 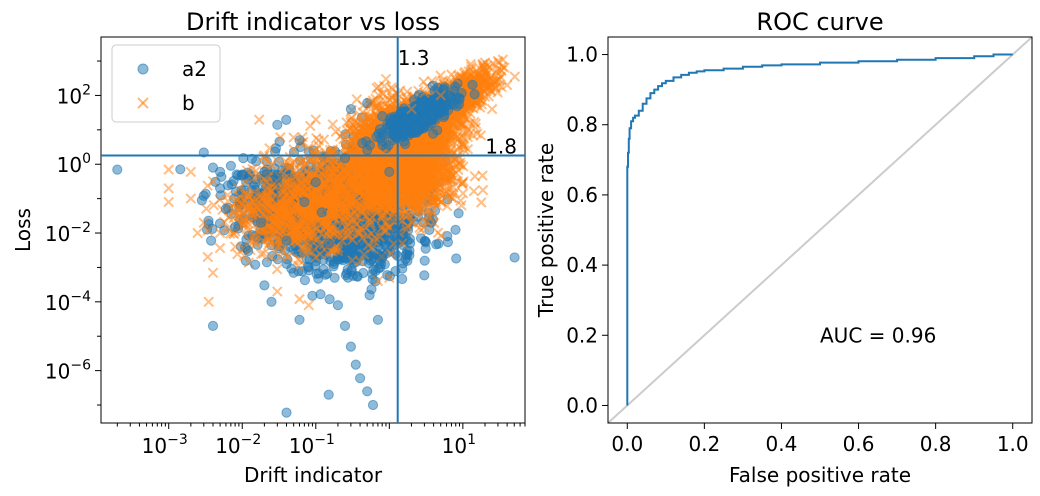 What do you see at coordinates (313, 22) in the screenshot?
I see `scatter-title: Drift indicator vs loss` at bounding box center [313, 22].